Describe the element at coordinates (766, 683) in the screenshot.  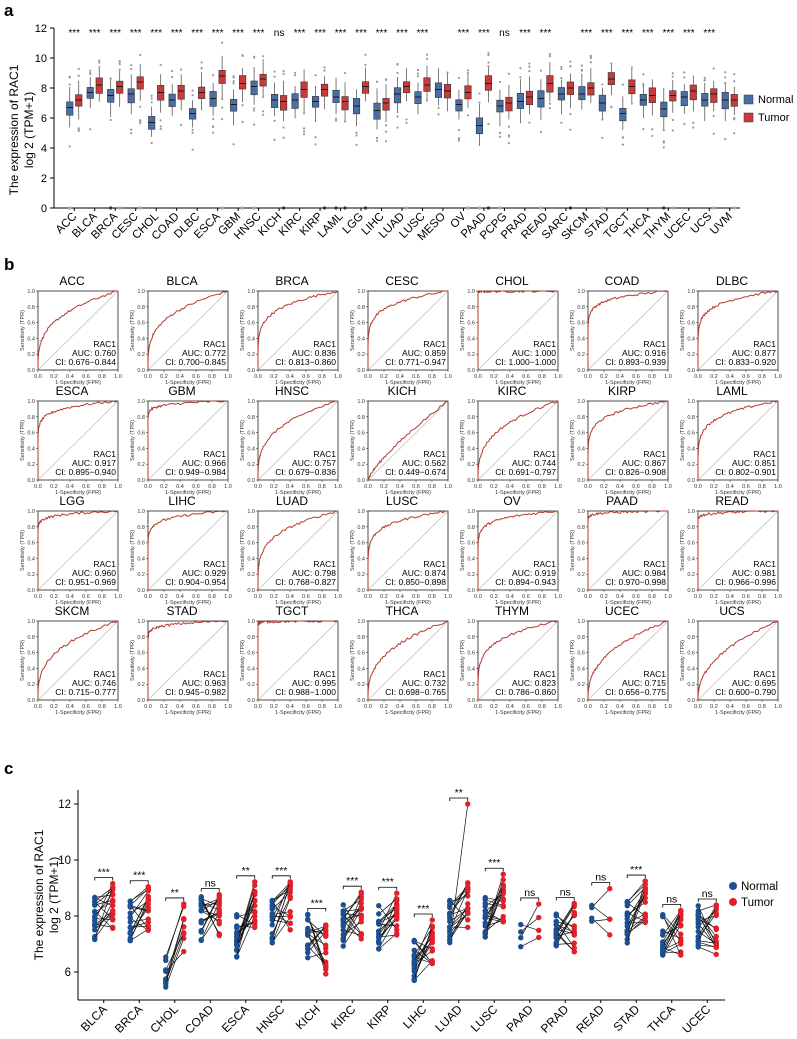
I see `auc-value: 0.695` at that location.